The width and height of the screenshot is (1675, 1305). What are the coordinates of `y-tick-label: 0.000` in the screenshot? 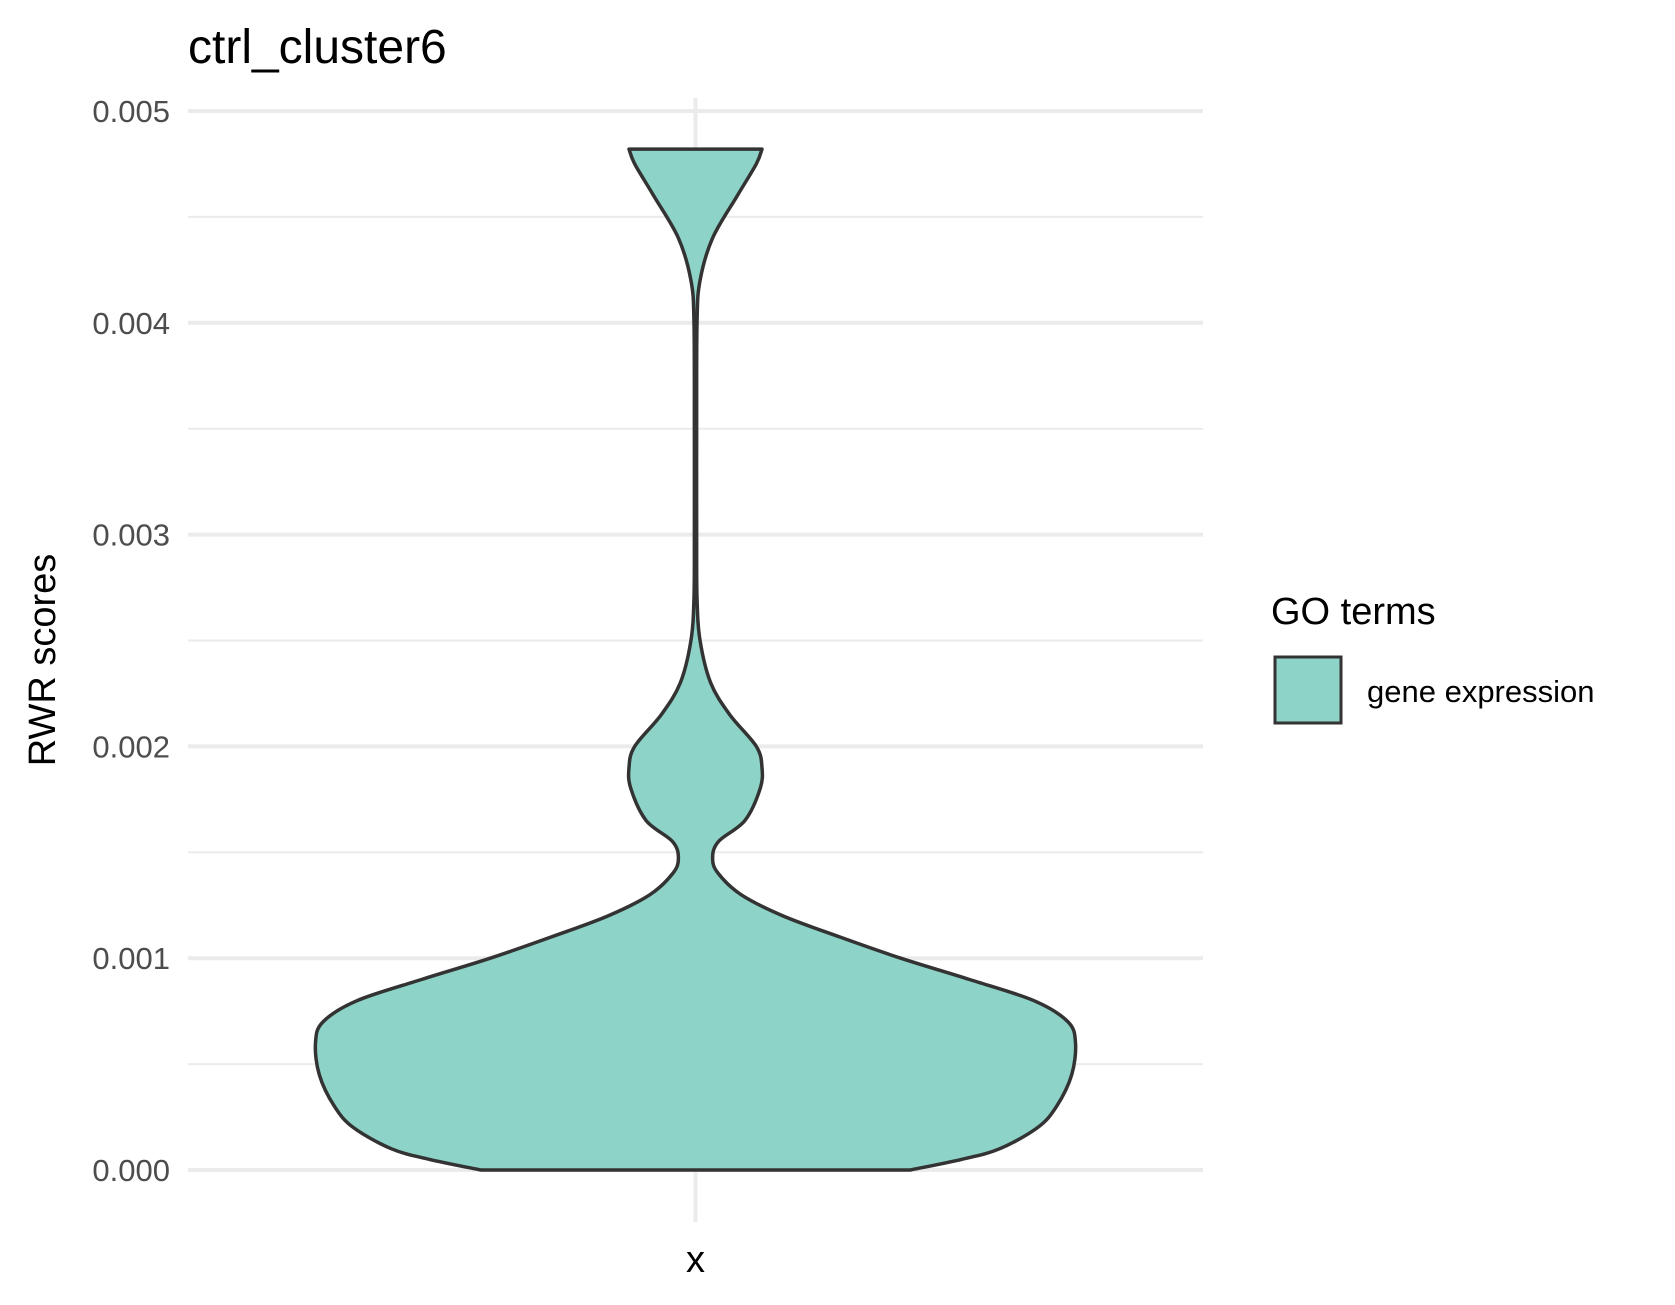 It's located at (131, 1170).